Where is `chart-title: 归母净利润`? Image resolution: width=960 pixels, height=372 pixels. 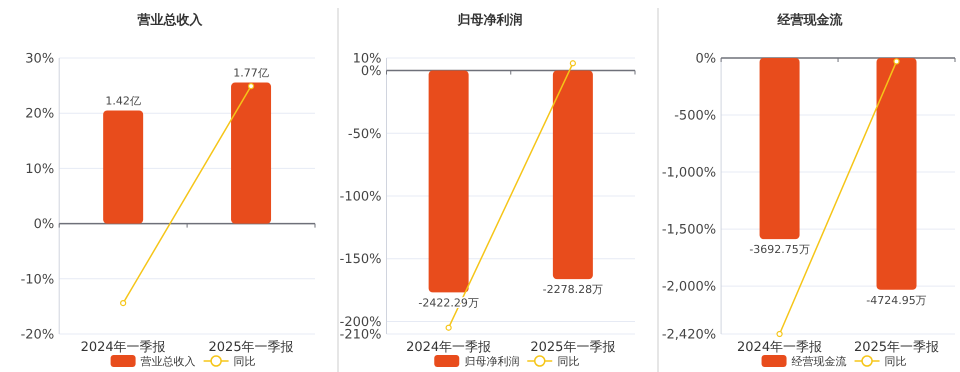 chart-title: 归母净利润 is located at coordinates (489, 20).